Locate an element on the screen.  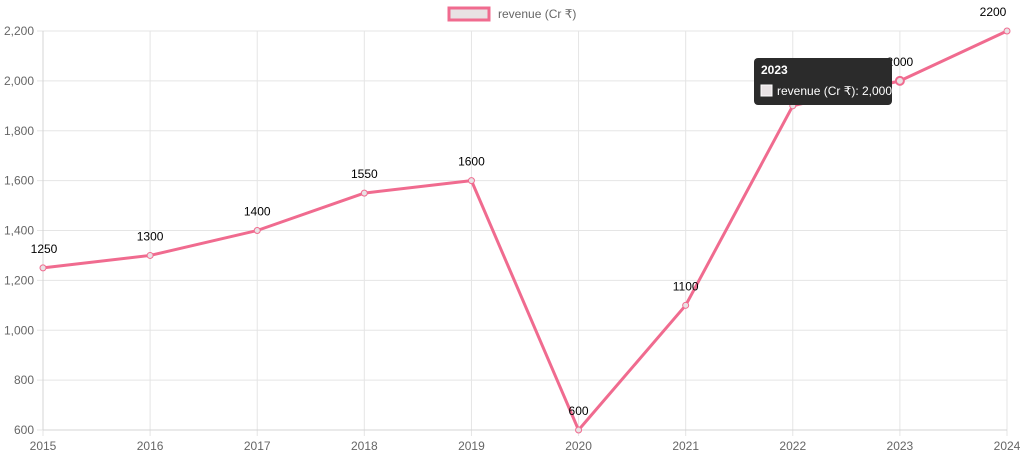
x-tick-label: 2020 is located at coordinates (578, 446).